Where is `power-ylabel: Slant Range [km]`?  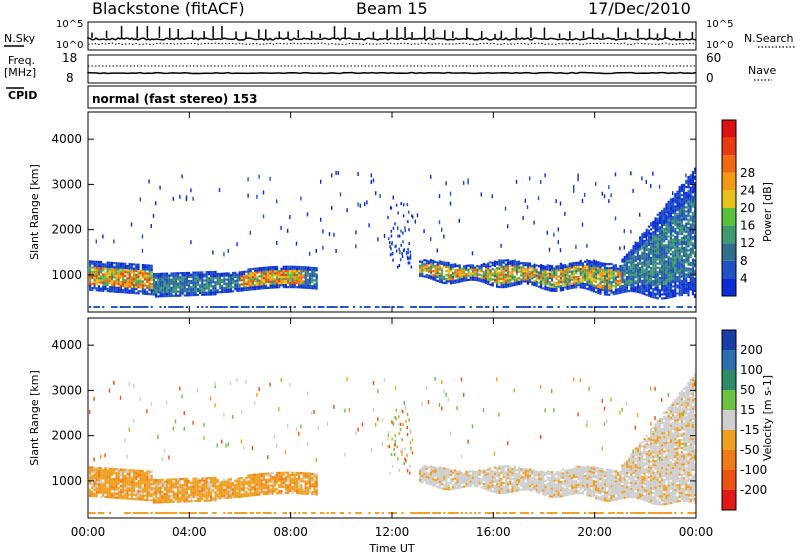 power-ylabel: Slant Range [km] is located at coordinates (34, 212).